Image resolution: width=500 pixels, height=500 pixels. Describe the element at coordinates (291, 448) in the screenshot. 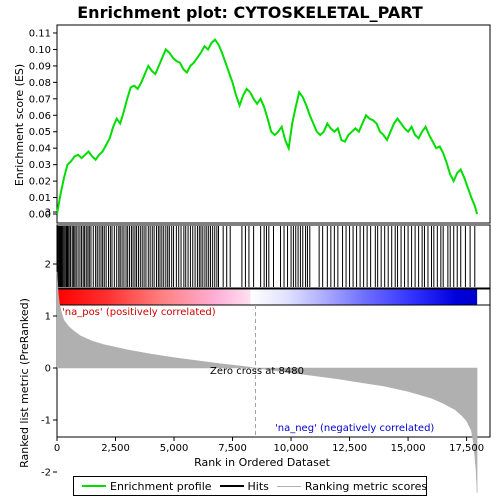

I see `x-tick-label: 10,000` at that location.